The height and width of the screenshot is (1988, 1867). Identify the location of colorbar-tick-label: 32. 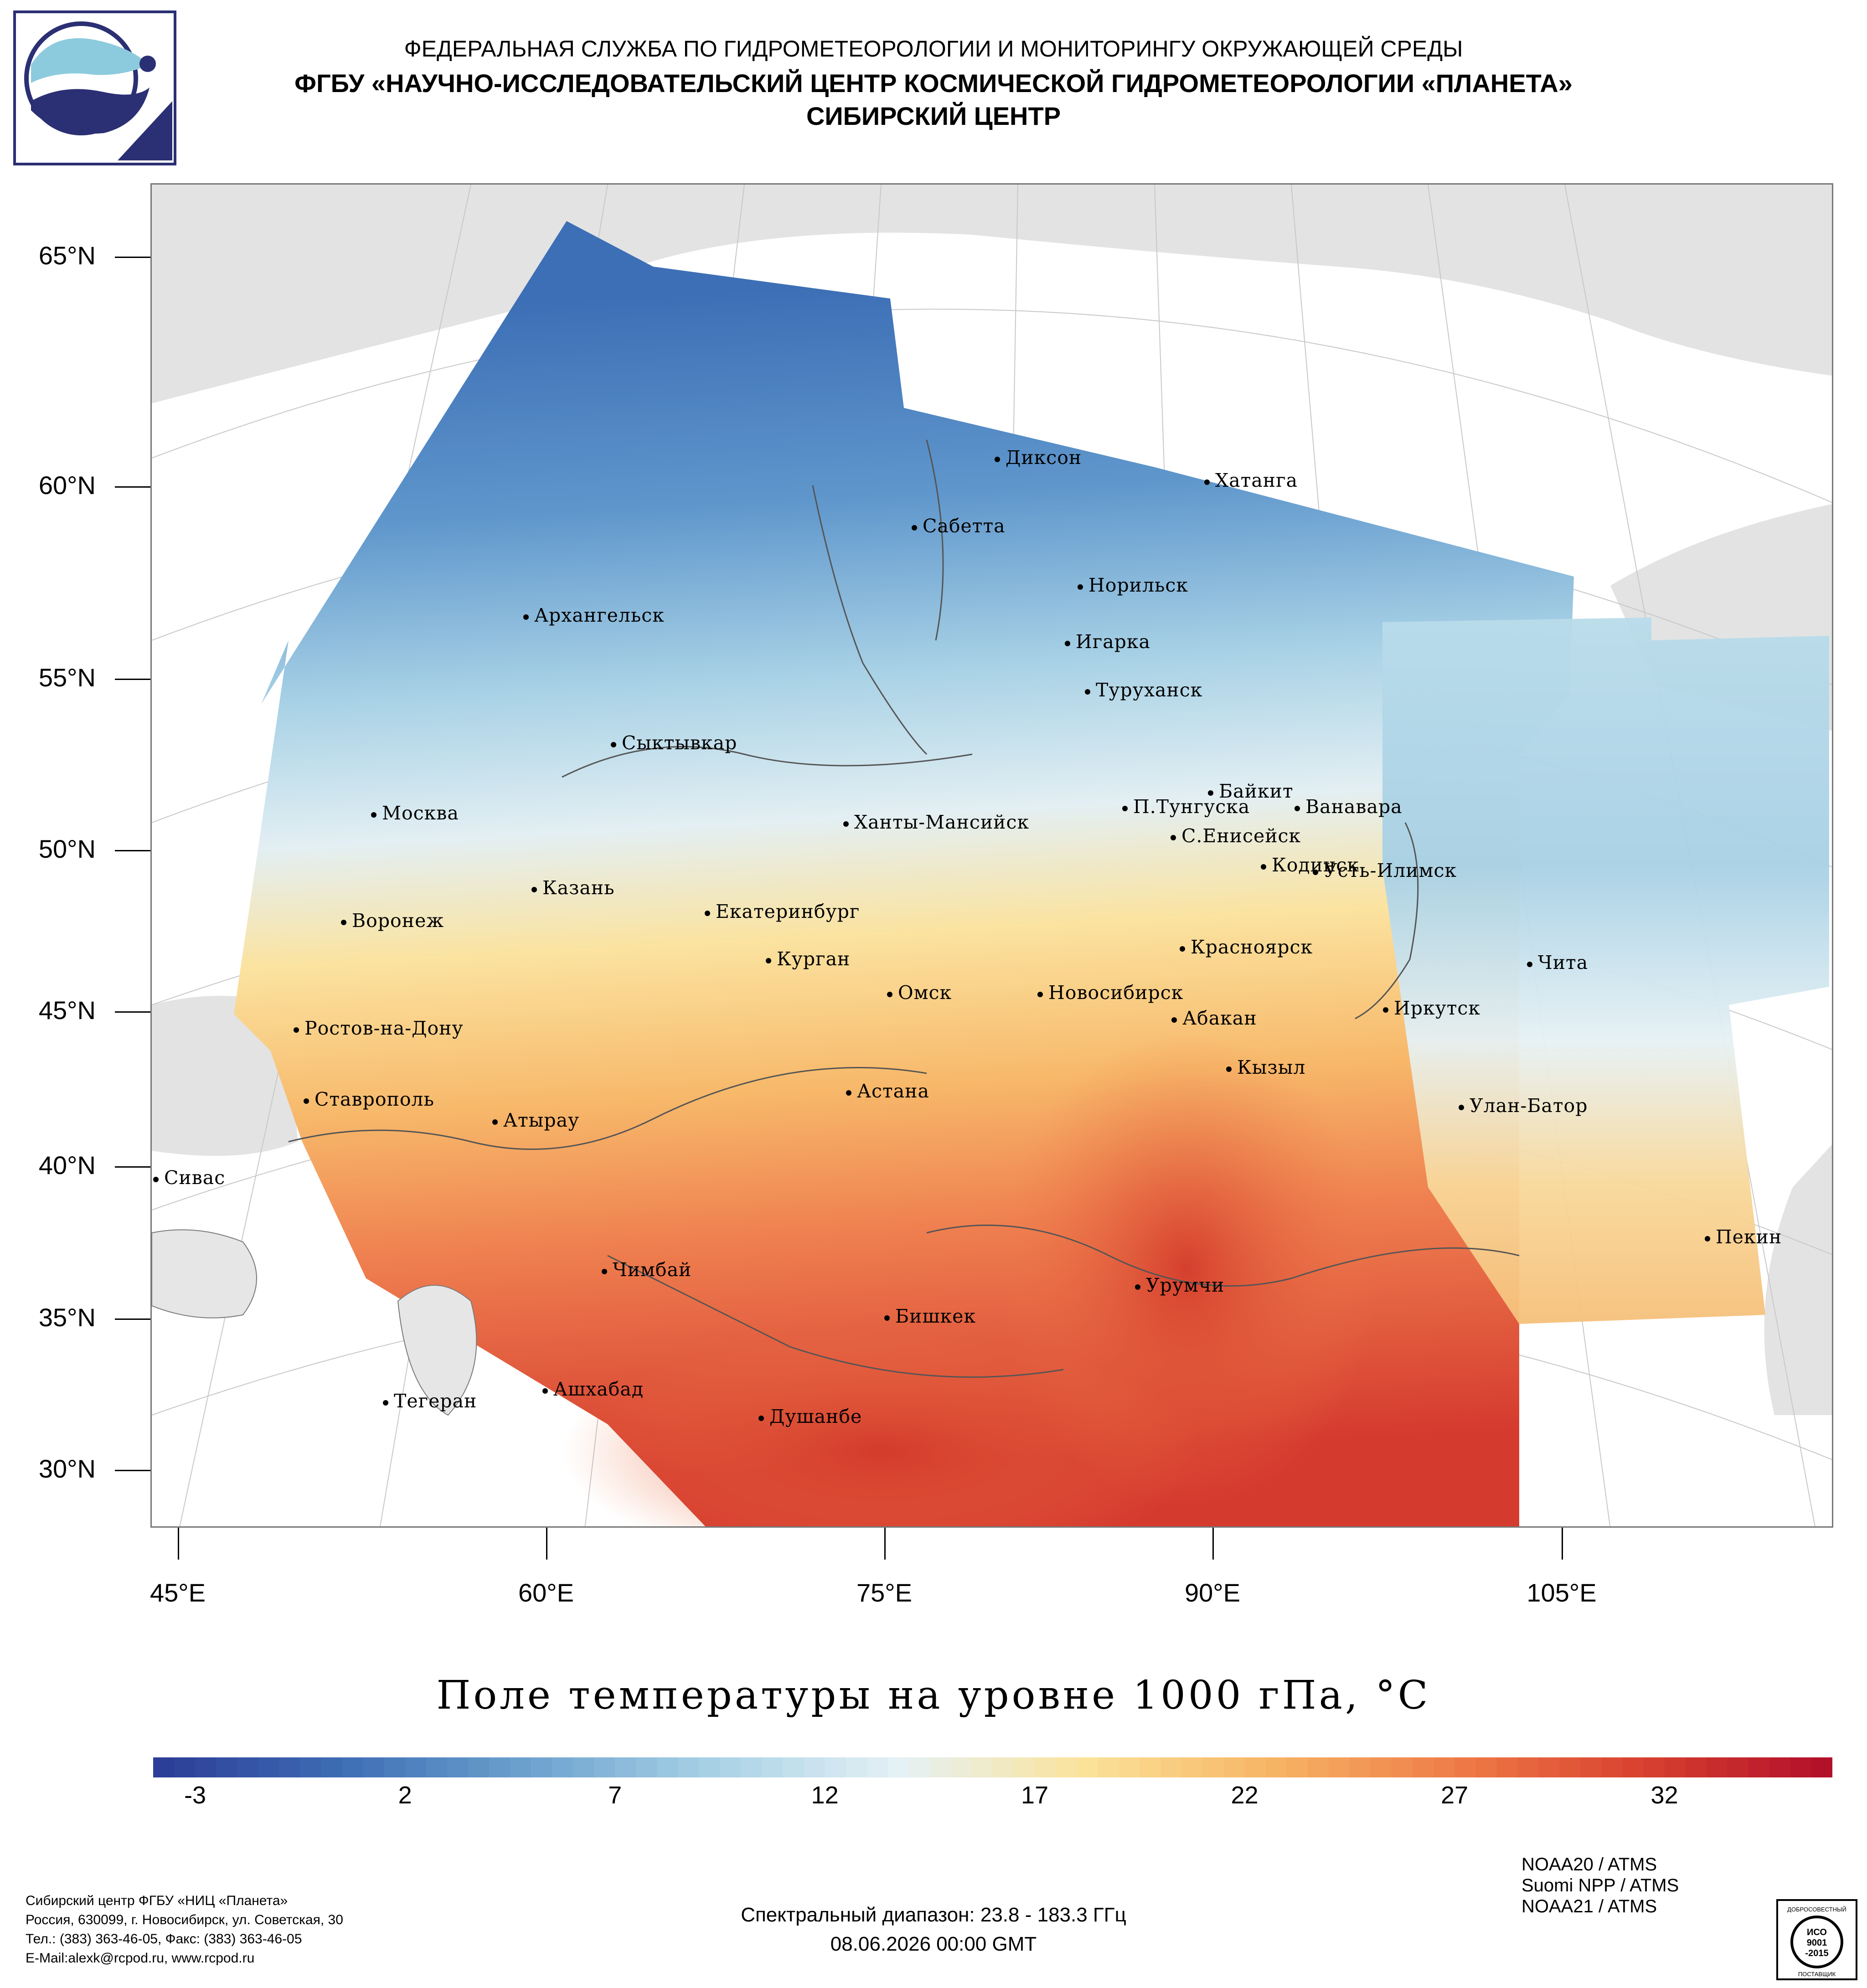
(1664, 1796).